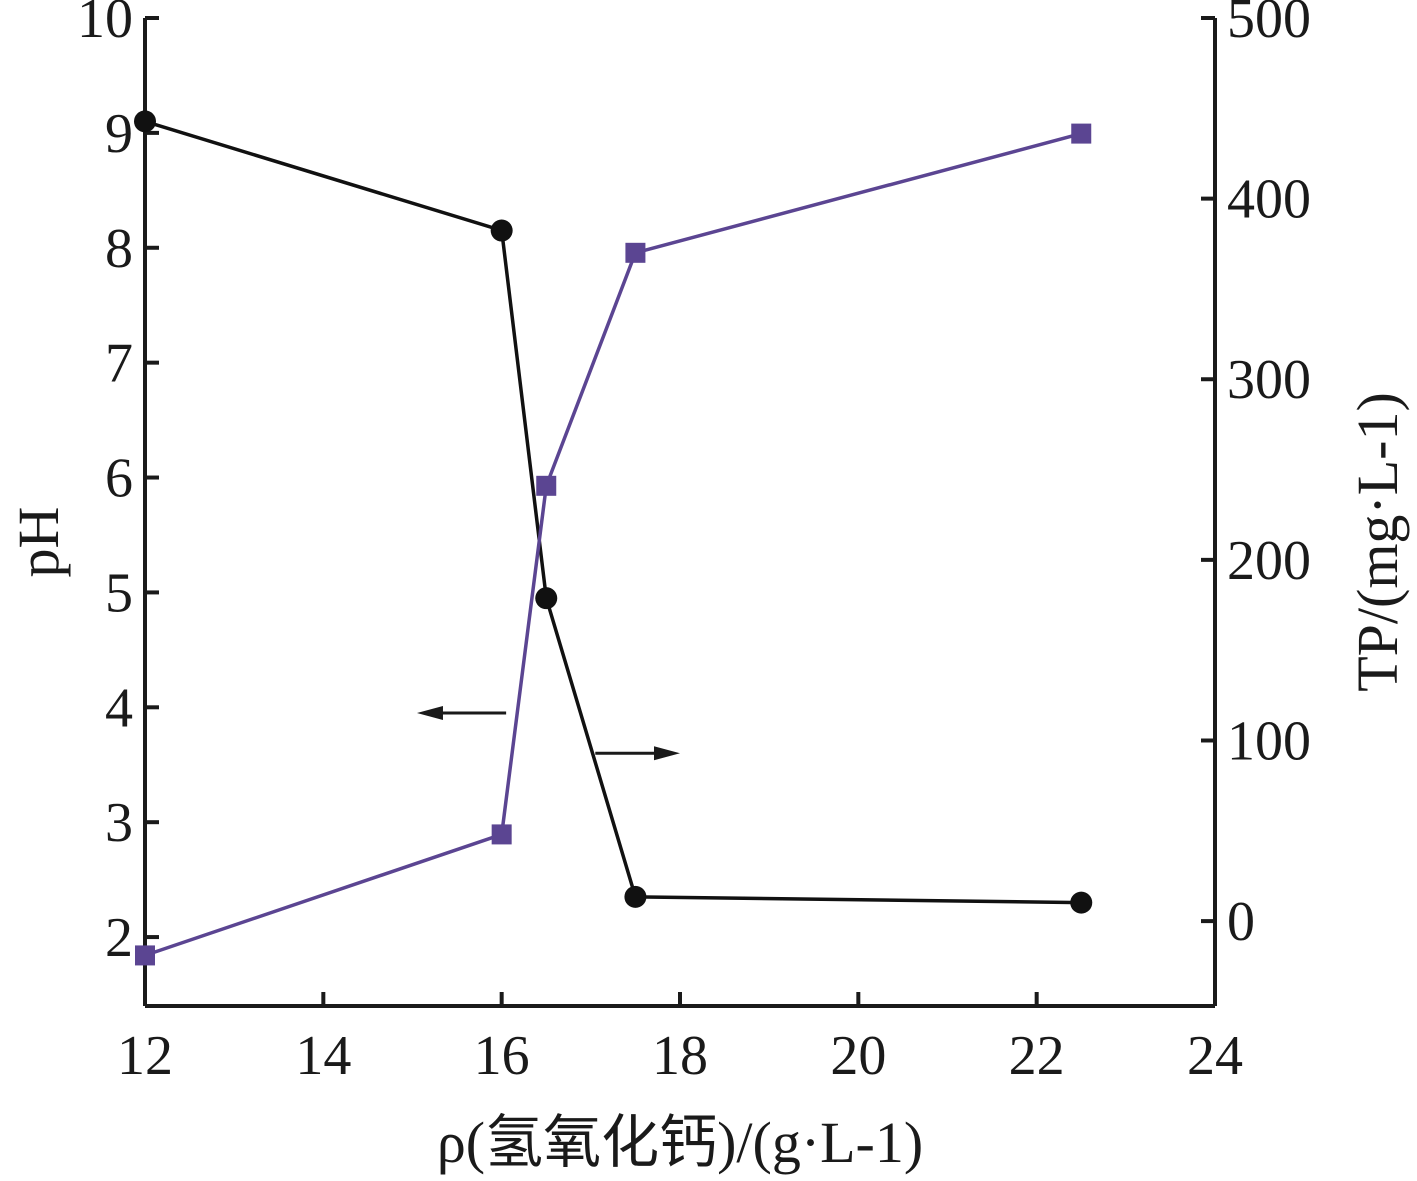 This screenshot has width=1417, height=1181. What do you see at coordinates (680, 1056) in the screenshot?
I see `x-tick-label: 18` at bounding box center [680, 1056].